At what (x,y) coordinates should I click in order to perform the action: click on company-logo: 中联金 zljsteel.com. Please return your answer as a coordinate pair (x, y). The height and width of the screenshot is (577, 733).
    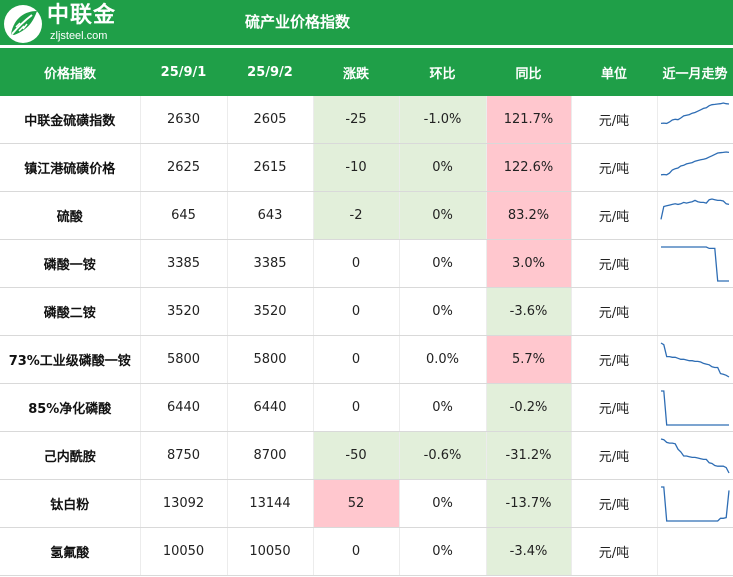
    Looking at the image, I should click on (79, 24).